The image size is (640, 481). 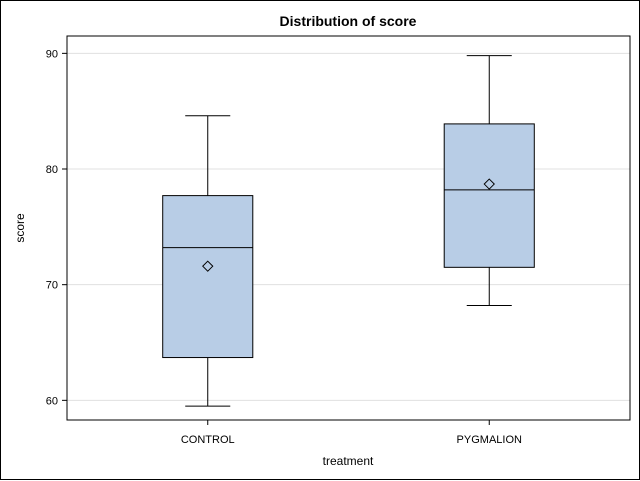 I want to click on x-tick-label: PYGMALION, so click(x=489, y=440).